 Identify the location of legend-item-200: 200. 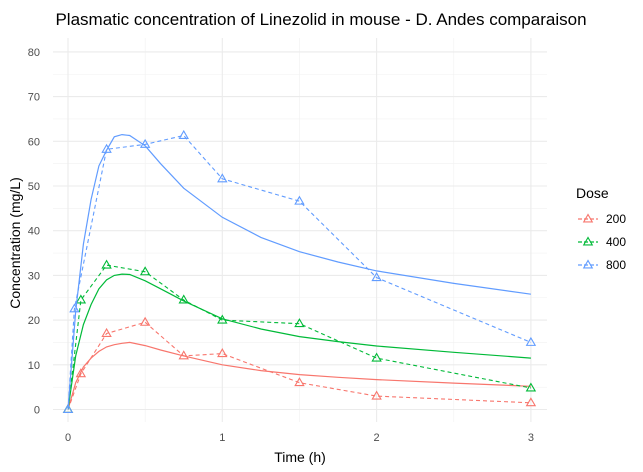
(602, 219).